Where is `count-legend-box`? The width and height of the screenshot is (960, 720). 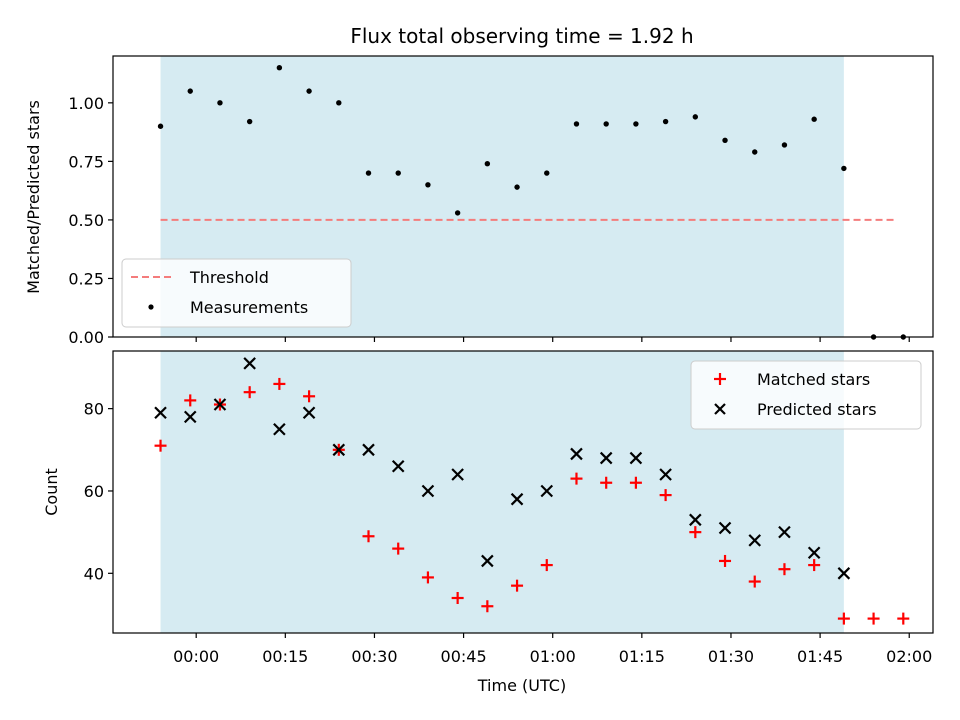
count-legend-box is located at coordinates (806, 395).